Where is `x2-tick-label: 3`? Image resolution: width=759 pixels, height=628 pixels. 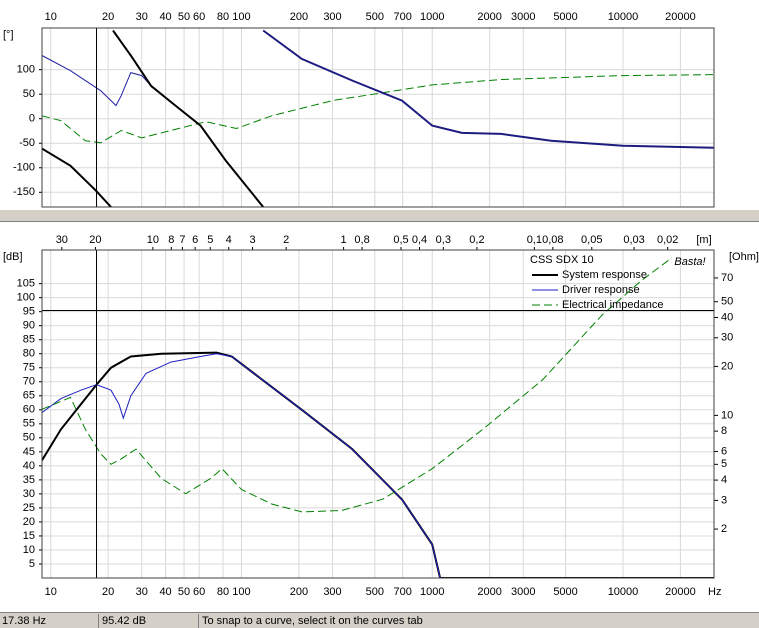
x2-tick-label: 3 is located at coordinates (253, 240).